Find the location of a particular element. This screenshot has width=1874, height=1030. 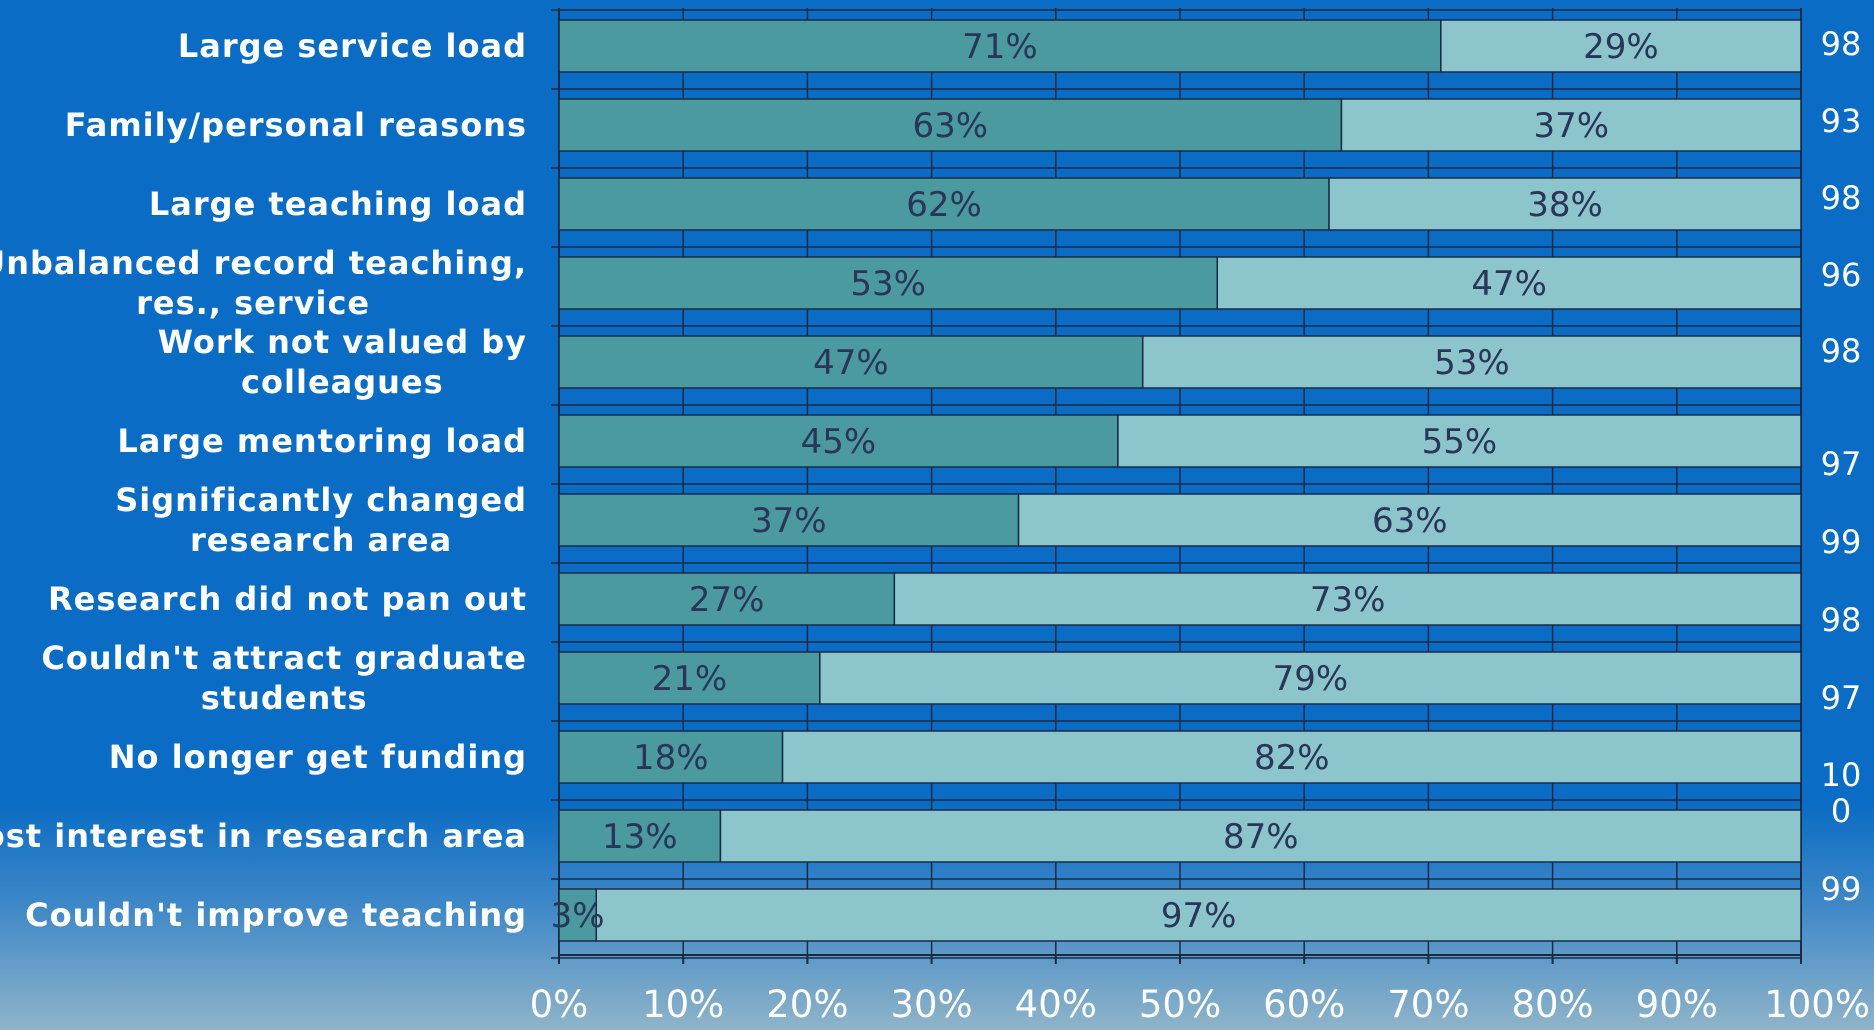

segment-label: 45% is located at coordinates (839, 442).